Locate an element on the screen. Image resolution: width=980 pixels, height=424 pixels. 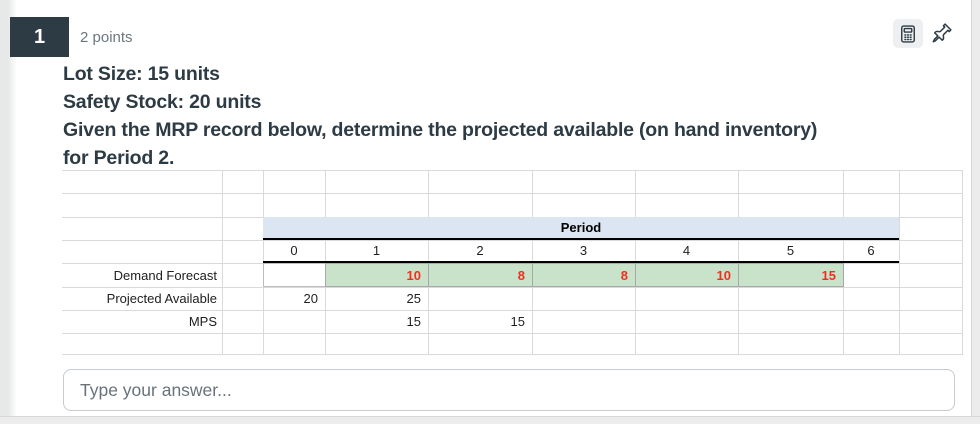
cell-demand-forecast-p0 is located at coordinates (294, 275).